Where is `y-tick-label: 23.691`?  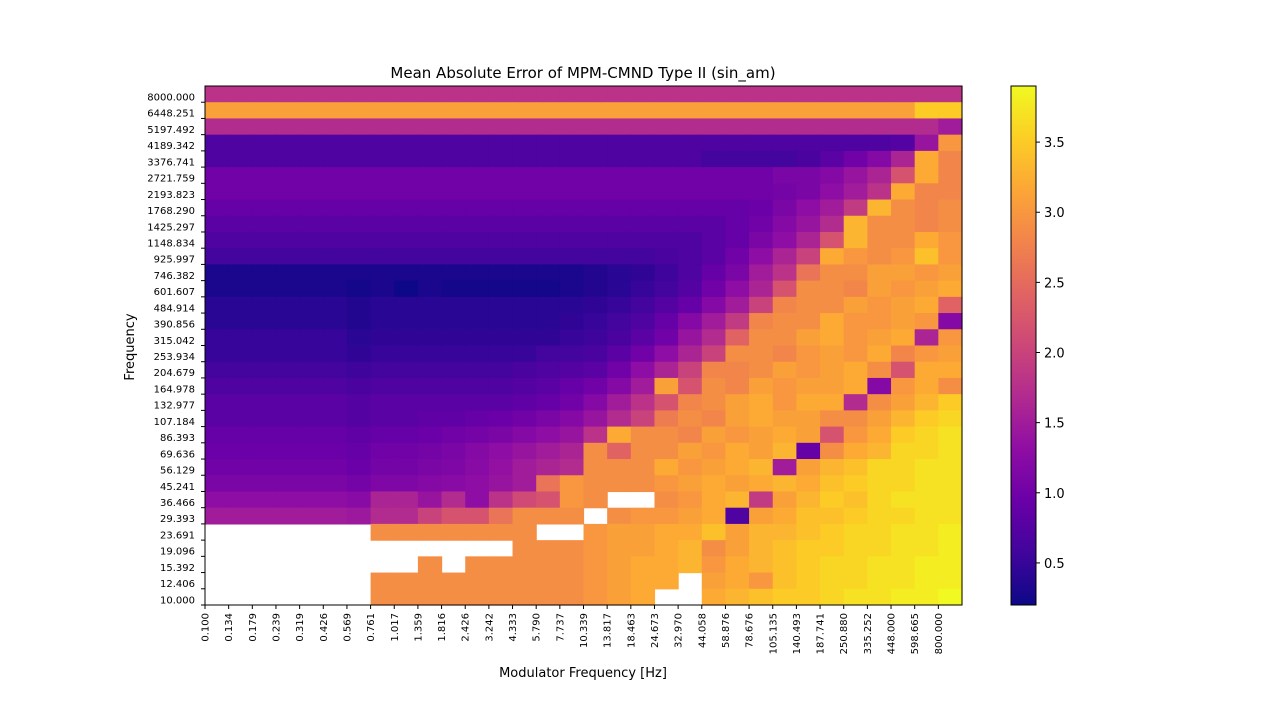 y-tick-label: 23.691 is located at coordinates (177, 535).